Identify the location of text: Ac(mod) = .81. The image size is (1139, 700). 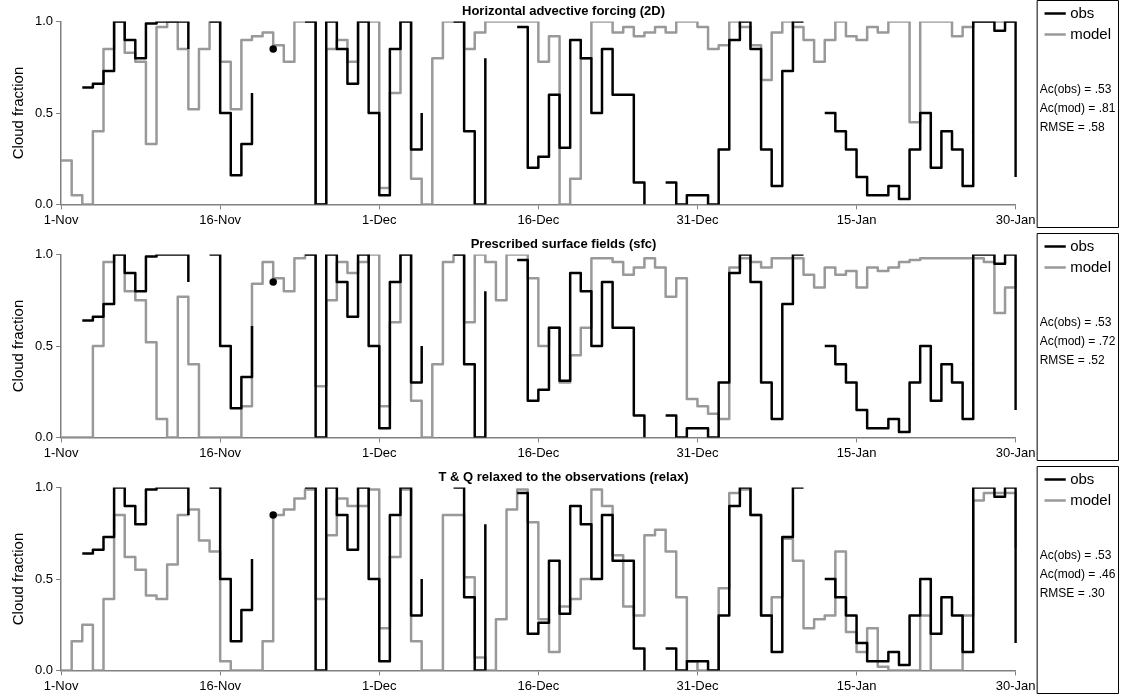
(1077, 107).